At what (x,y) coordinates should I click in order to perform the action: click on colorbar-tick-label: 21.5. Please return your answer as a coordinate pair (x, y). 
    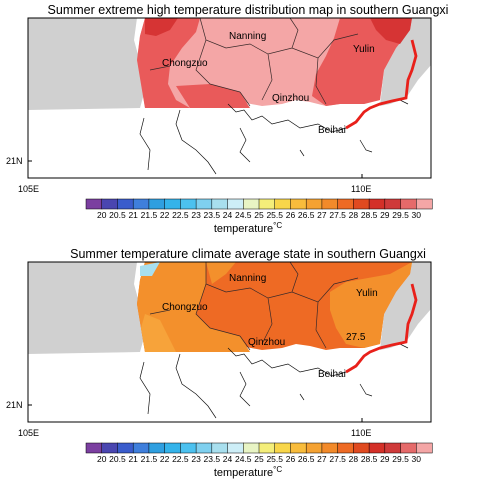
    Looking at the image, I should click on (149, 215).